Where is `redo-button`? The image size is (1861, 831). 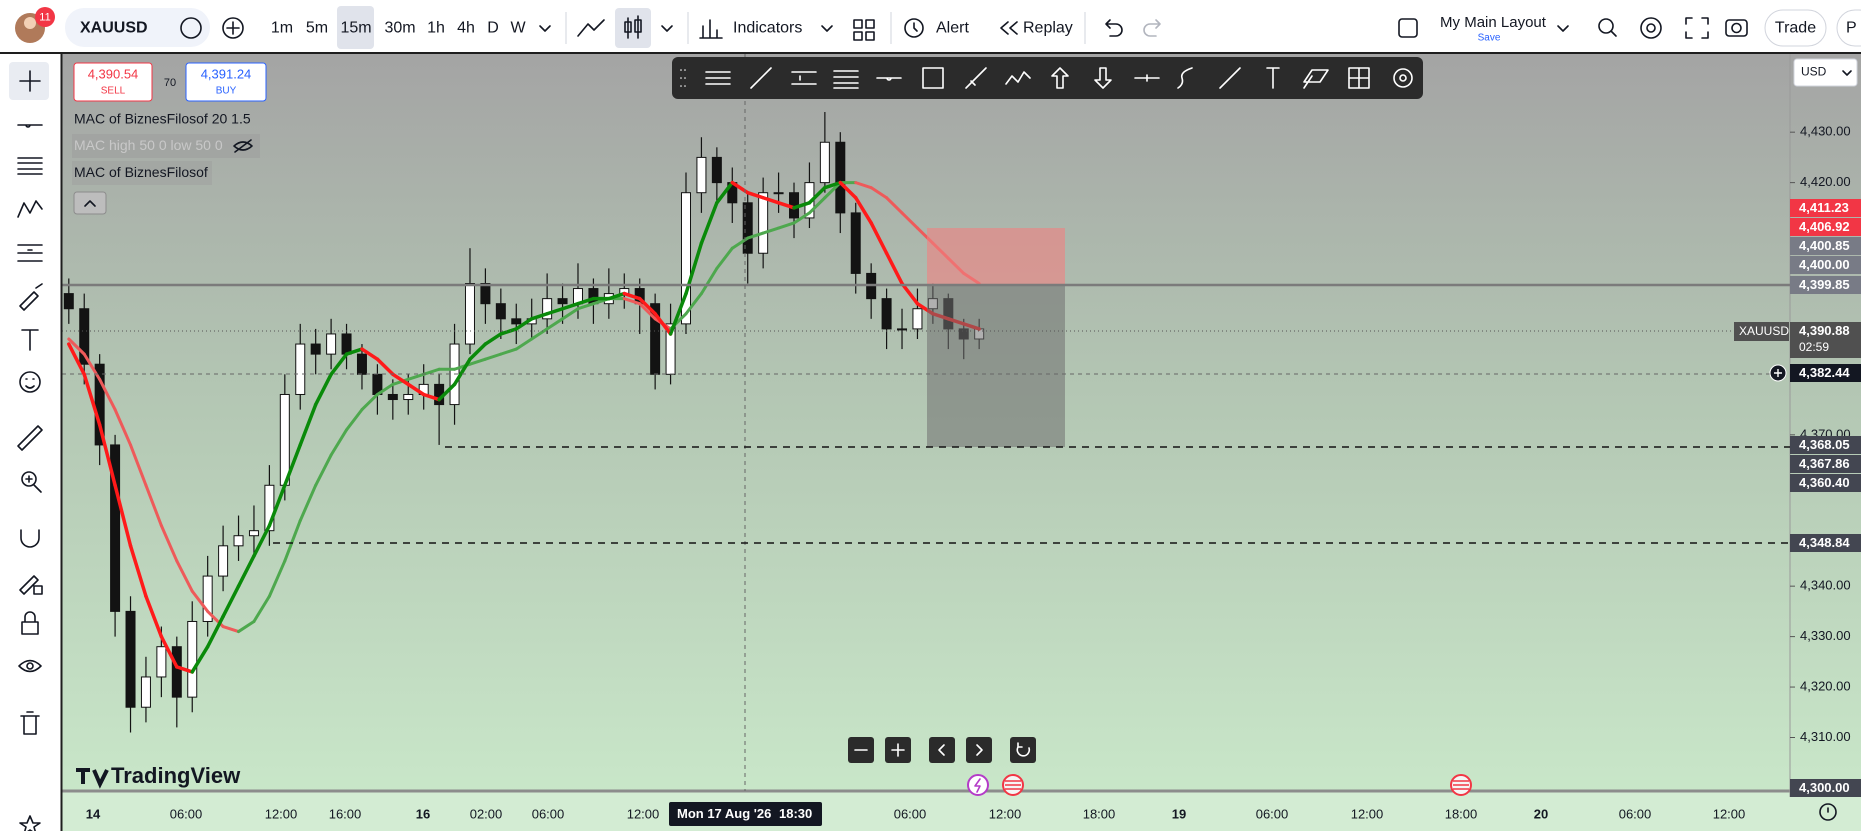
redo-button is located at coordinates (1152, 28).